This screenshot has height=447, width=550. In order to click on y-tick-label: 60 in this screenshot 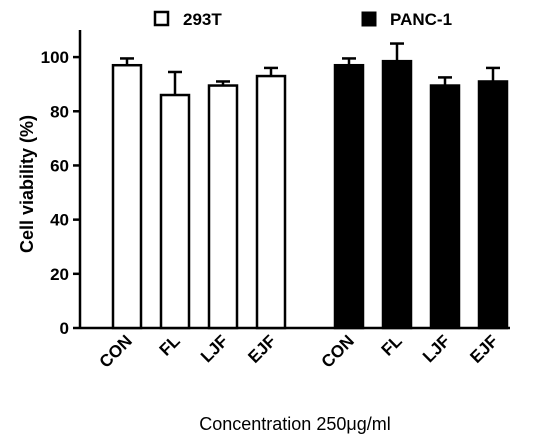, I will do `click(59, 165)`.